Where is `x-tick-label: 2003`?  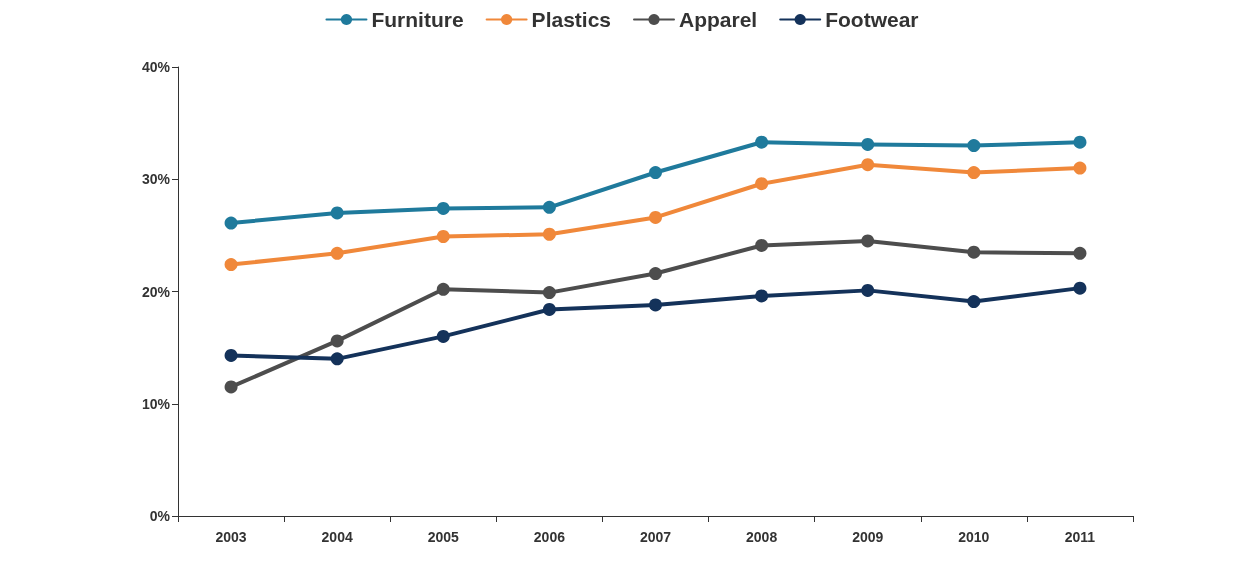
x-tick-label: 2003 is located at coordinates (231, 537).